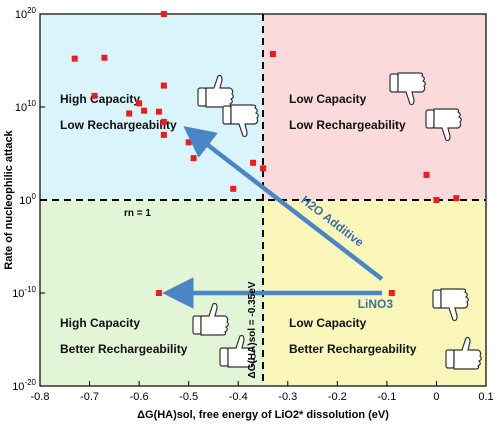  Describe the element at coordinates (24, 292) in the screenshot. I see `y-tick-label: 10-10` at that location.